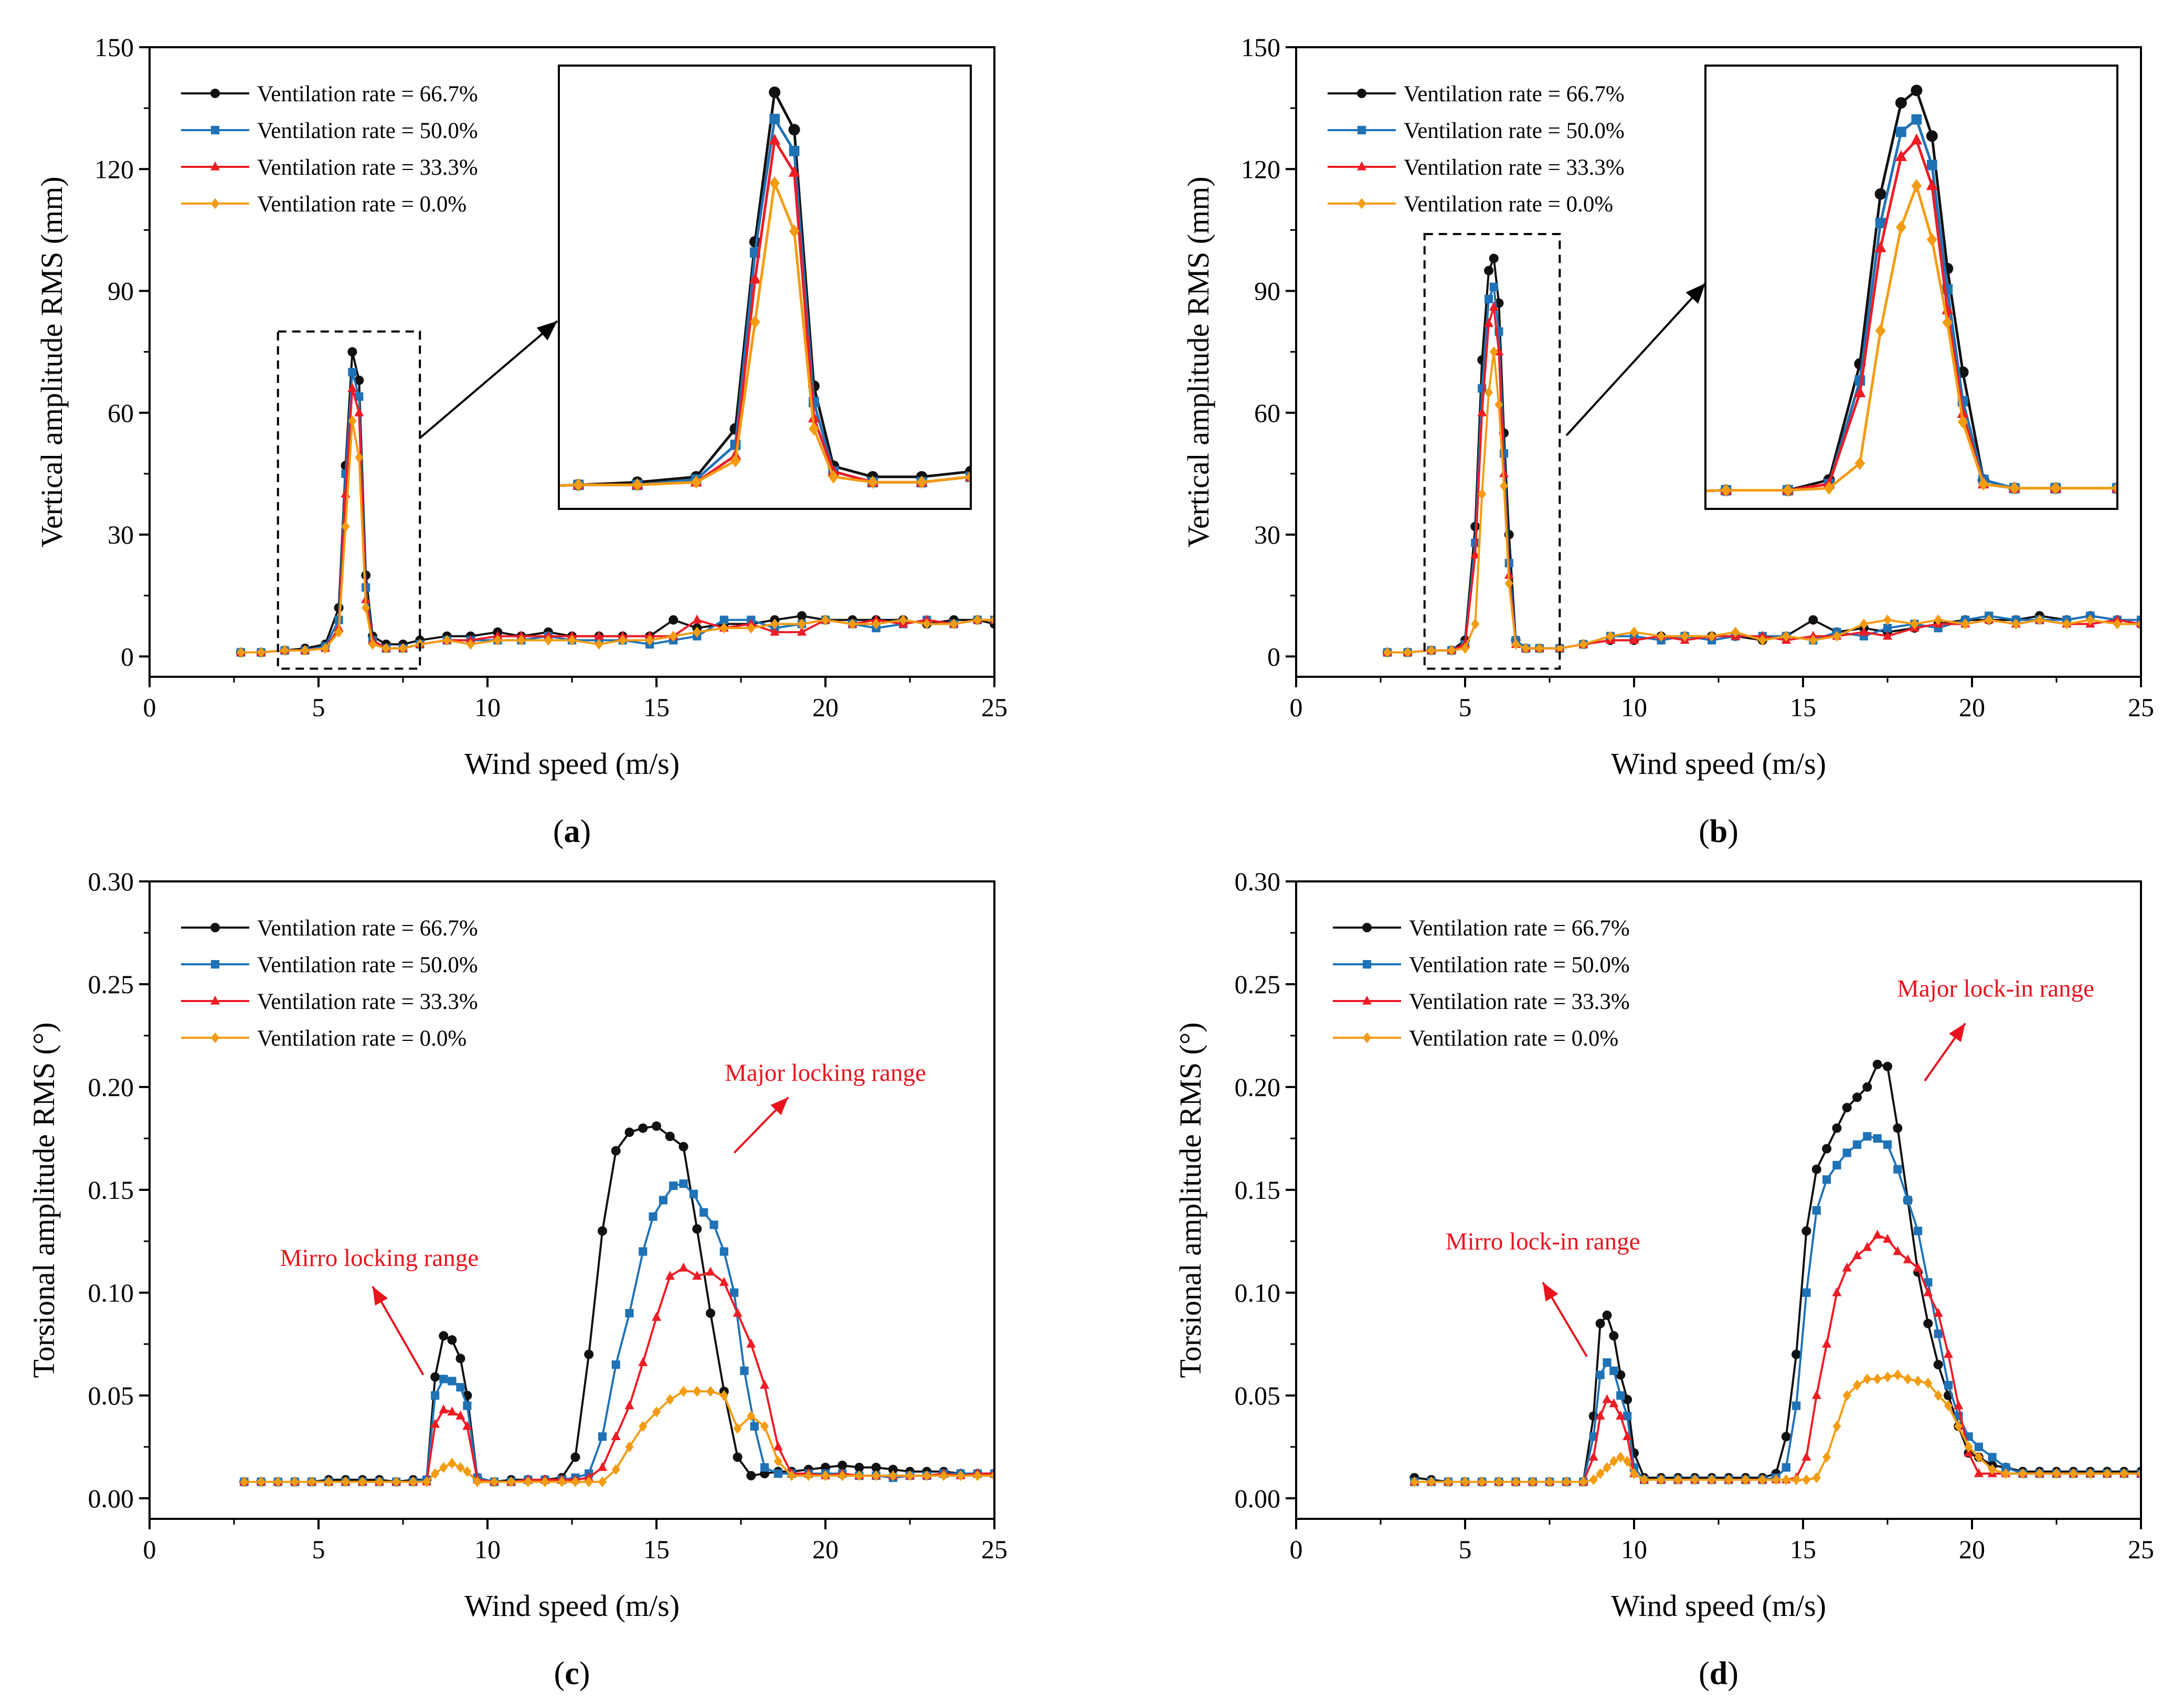  What do you see at coordinates (1938, 1365) in the screenshot?
I see `series-d-0-point` at bounding box center [1938, 1365].